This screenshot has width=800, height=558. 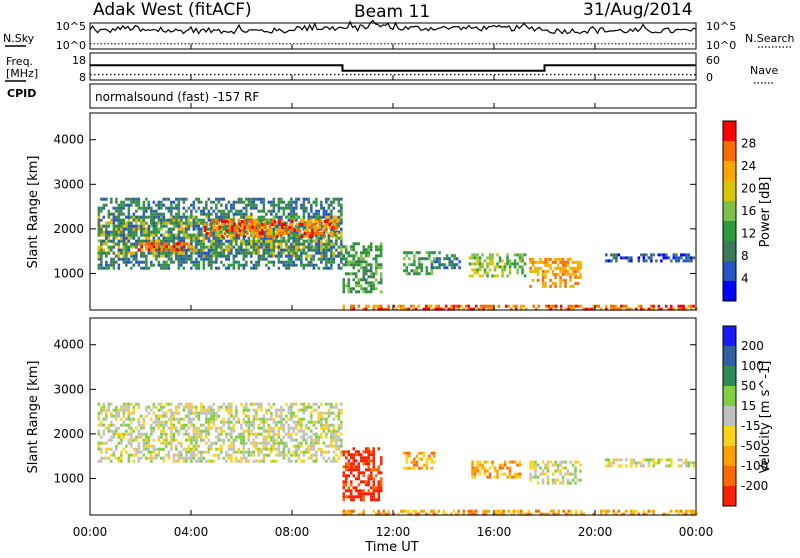 I want to click on freq-series-group, so click(x=393, y=70).